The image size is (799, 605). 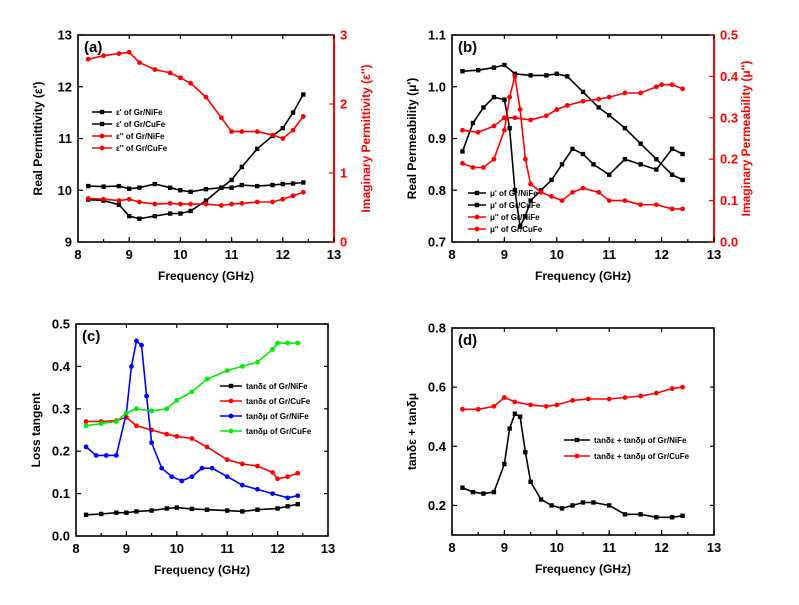 I want to click on y-tick-label: 0.1, so click(x=61, y=493).